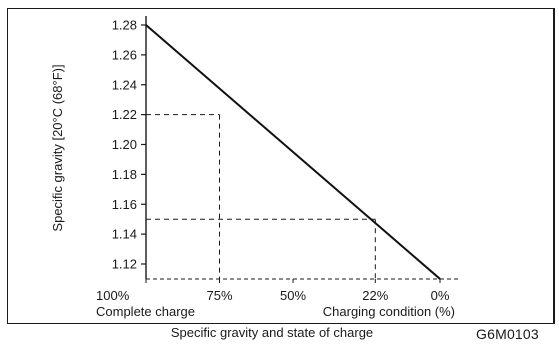 This screenshot has width=559, height=352. What do you see at coordinates (124, 174) in the screenshot?
I see `y-tick-label: 1.18` at bounding box center [124, 174].